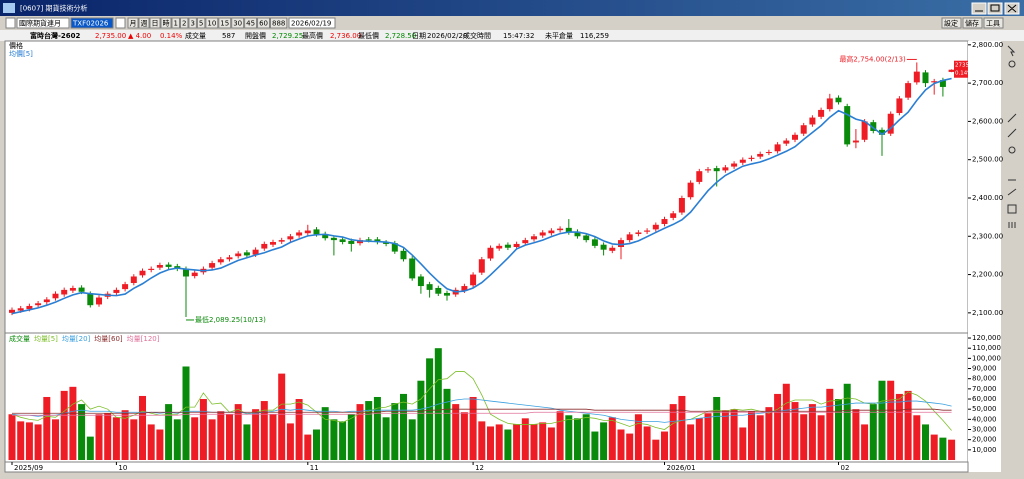 The height and width of the screenshot is (479, 1024). I want to click on toggle, so click(10, 23).